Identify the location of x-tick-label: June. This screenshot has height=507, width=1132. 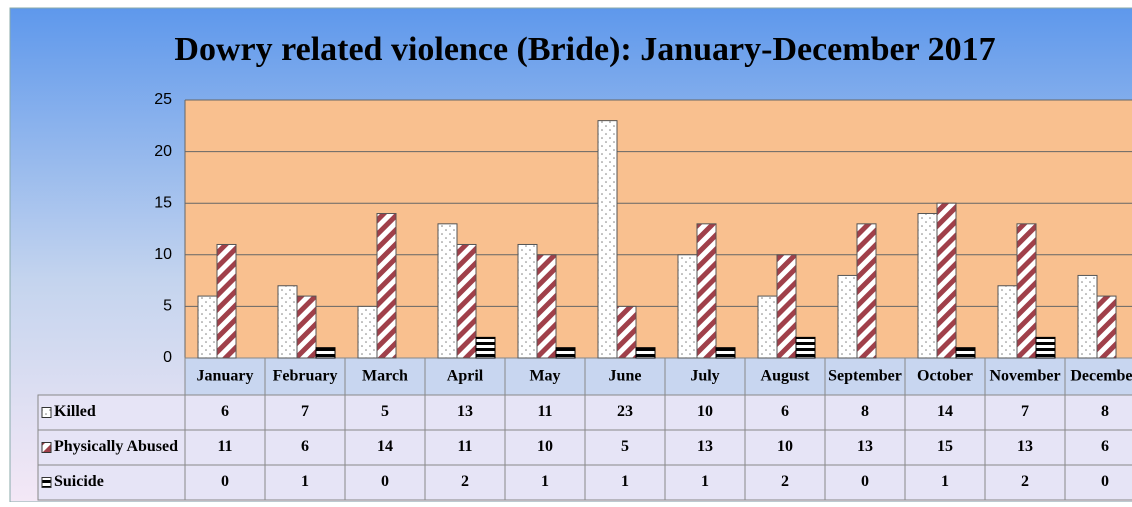
(625, 376).